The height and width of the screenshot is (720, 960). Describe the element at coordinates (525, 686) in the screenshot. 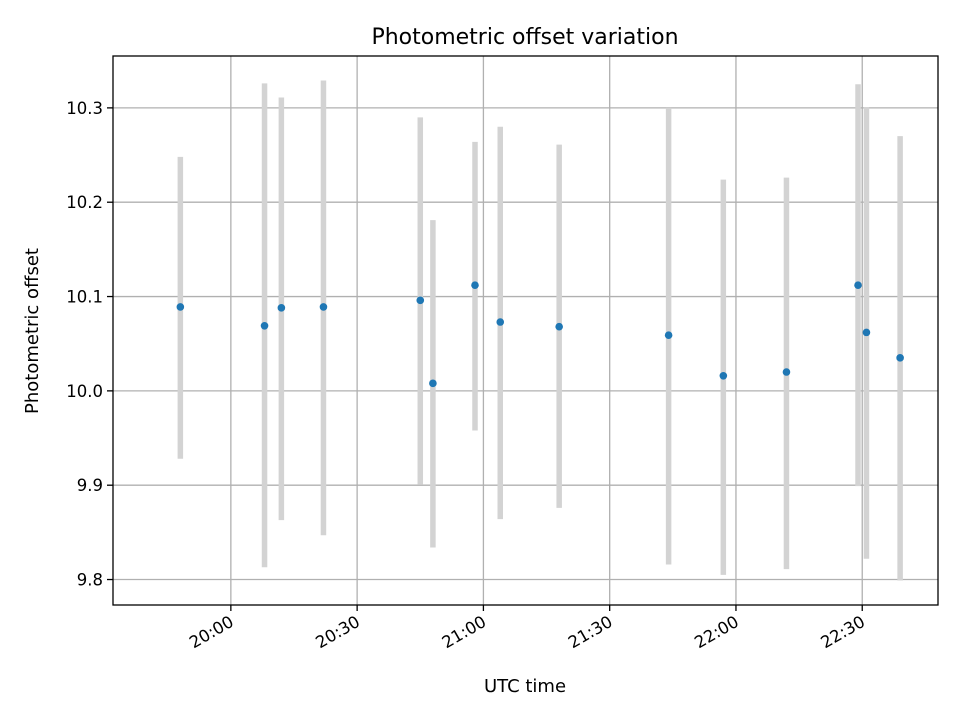

I see `x-axis-label: UTC time` at that location.